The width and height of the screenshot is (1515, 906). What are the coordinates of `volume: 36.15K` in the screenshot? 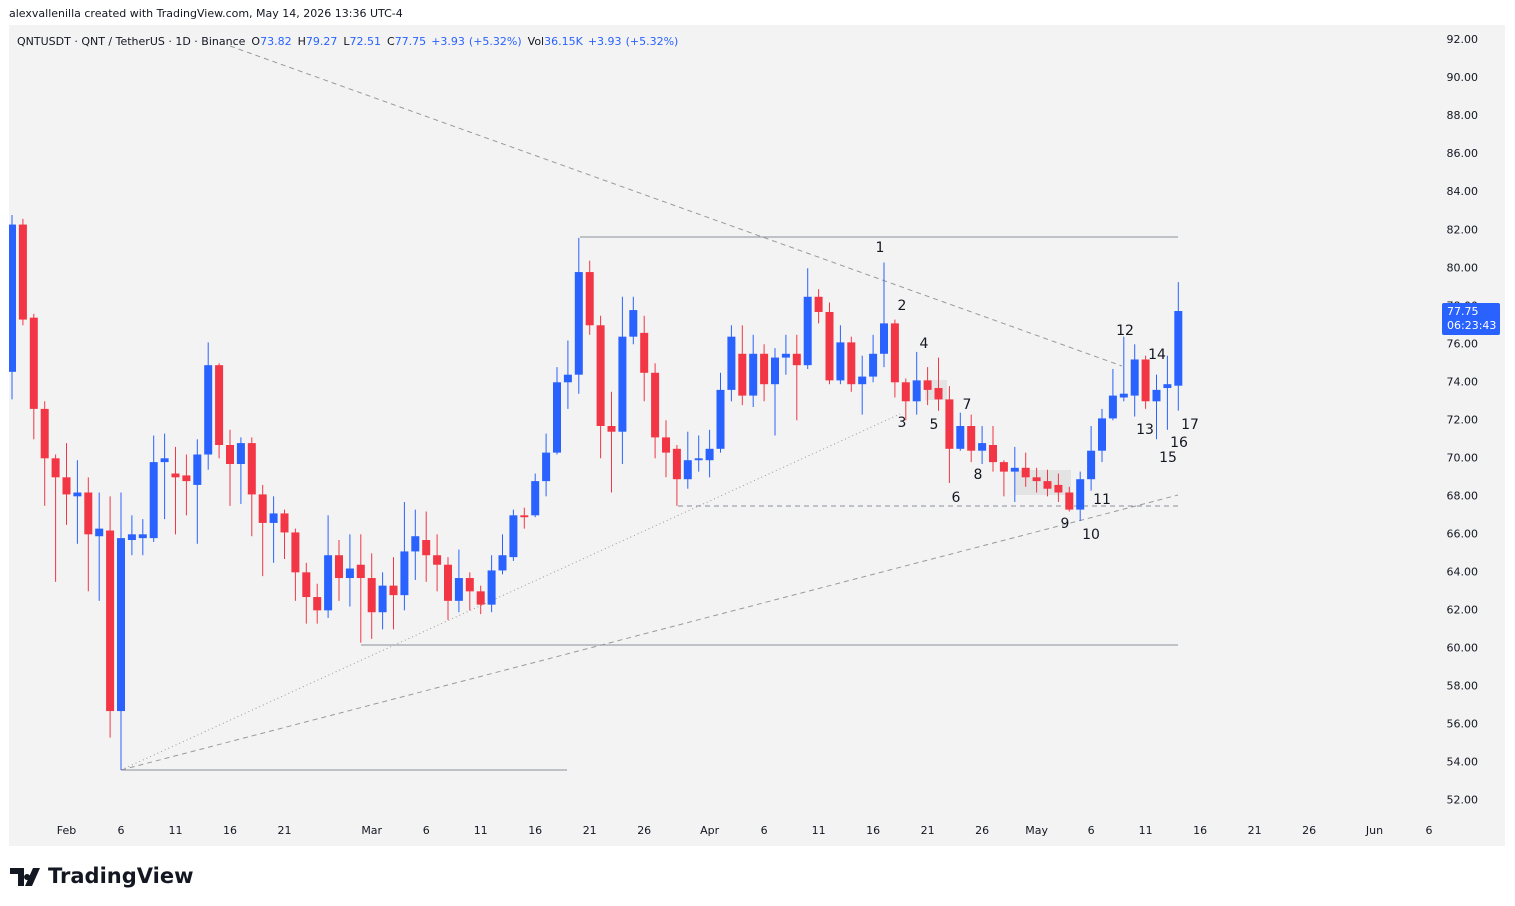 It's located at (563, 41).